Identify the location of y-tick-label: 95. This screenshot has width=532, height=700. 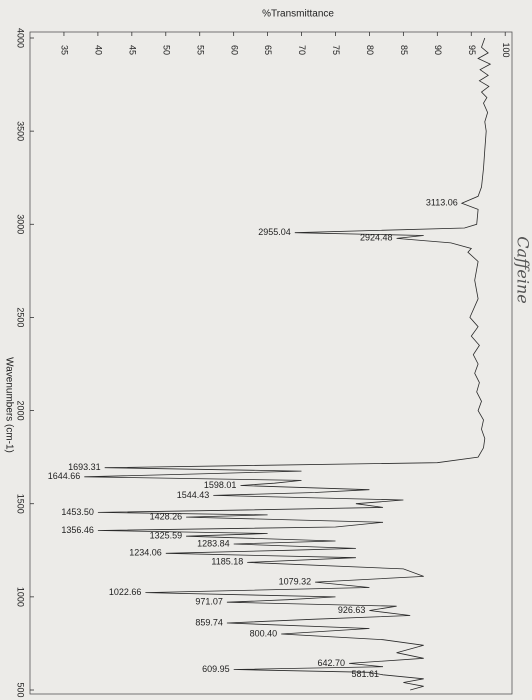
(472, 50).